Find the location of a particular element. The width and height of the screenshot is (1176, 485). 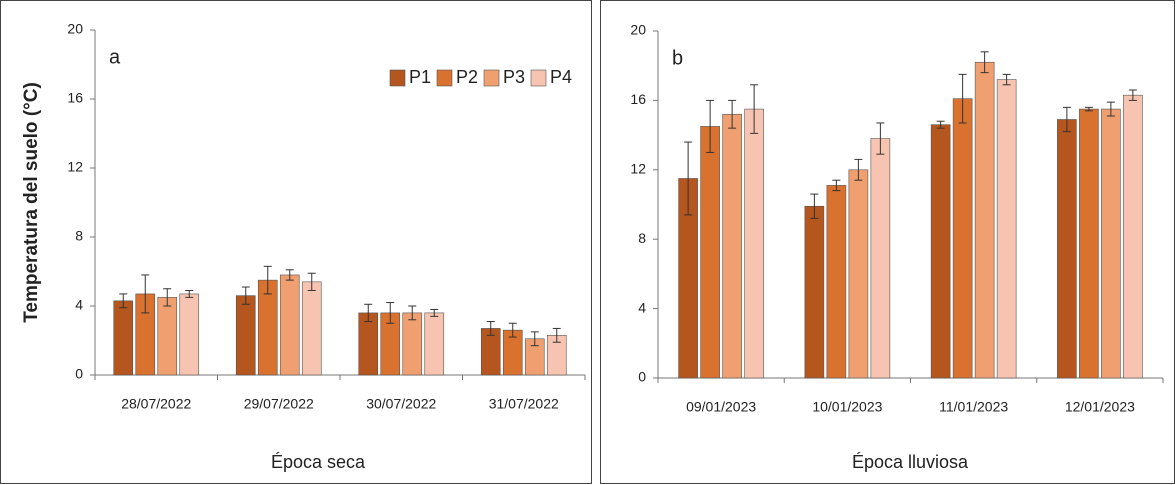

x-tick-label: 28/07/2022 is located at coordinates (156, 404).